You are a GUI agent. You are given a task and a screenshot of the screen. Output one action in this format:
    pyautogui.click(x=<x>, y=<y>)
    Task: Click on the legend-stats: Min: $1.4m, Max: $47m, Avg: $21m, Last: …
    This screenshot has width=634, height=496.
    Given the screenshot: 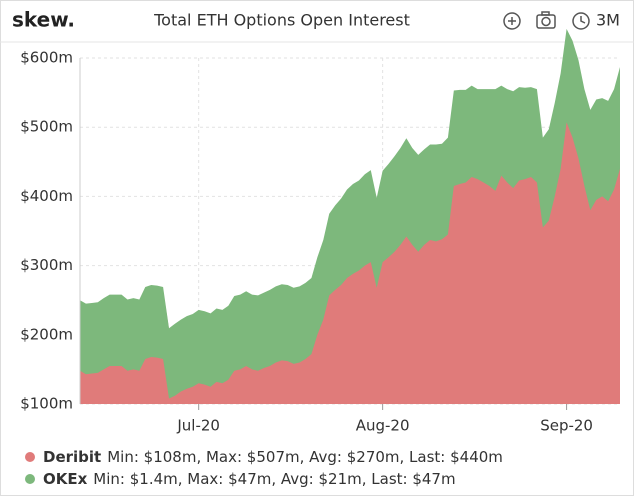 What is the action you would take?
    pyautogui.click(x=274, y=479)
    